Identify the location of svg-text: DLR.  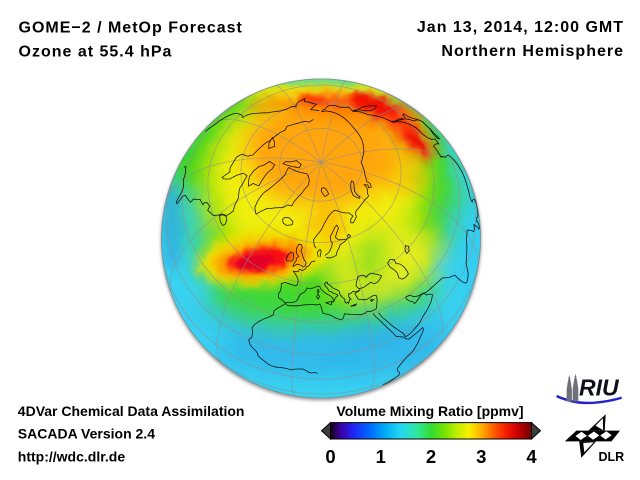
(612, 457).